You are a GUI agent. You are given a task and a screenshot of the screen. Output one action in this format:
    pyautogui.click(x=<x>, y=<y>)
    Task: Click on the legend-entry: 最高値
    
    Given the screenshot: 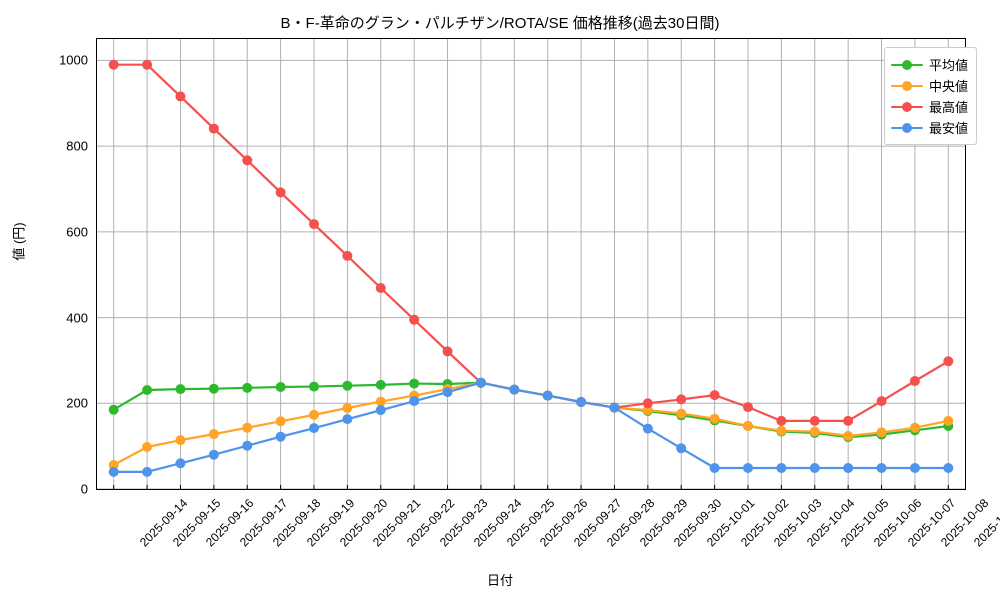 What is the action you would take?
    pyautogui.click(x=929, y=106)
    